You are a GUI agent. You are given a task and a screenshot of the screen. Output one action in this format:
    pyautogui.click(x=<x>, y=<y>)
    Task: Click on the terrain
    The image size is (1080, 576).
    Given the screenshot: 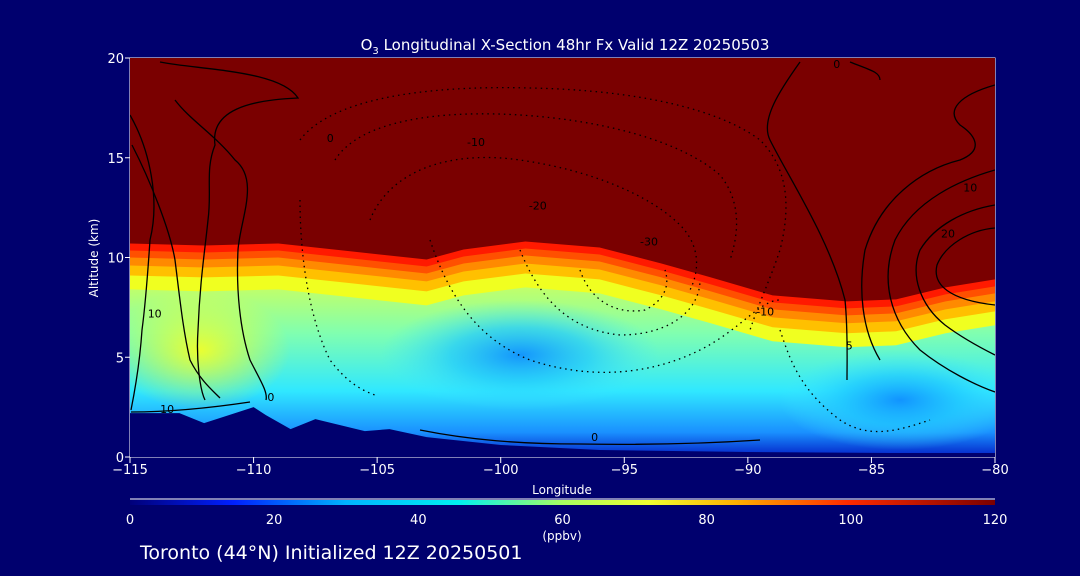 What is the action you would take?
    pyautogui.click(x=562, y=432)
    